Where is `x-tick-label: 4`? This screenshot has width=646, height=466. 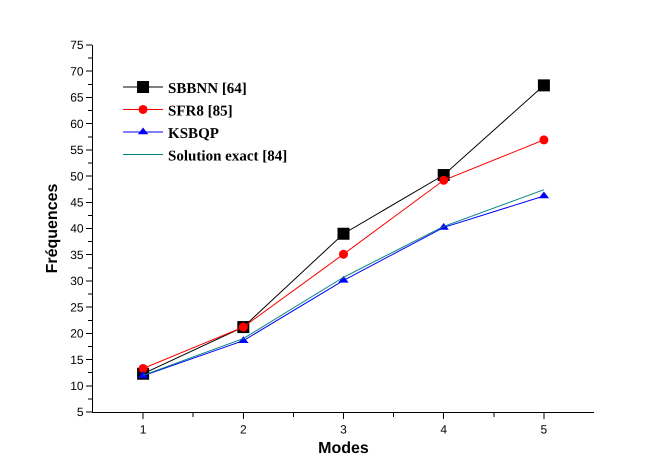
x-tick-label: 4 is located at coordinates (444, 429).